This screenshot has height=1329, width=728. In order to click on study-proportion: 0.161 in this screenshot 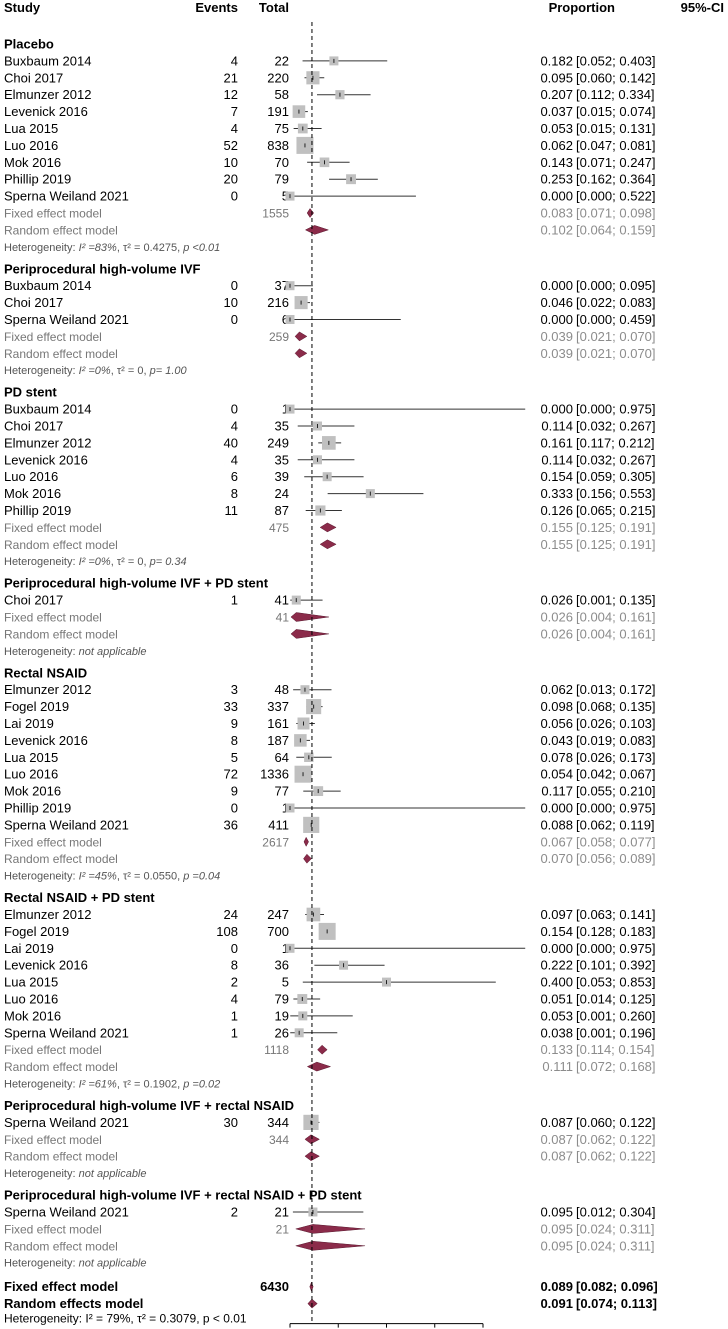, I will do `click(556, 442)`.